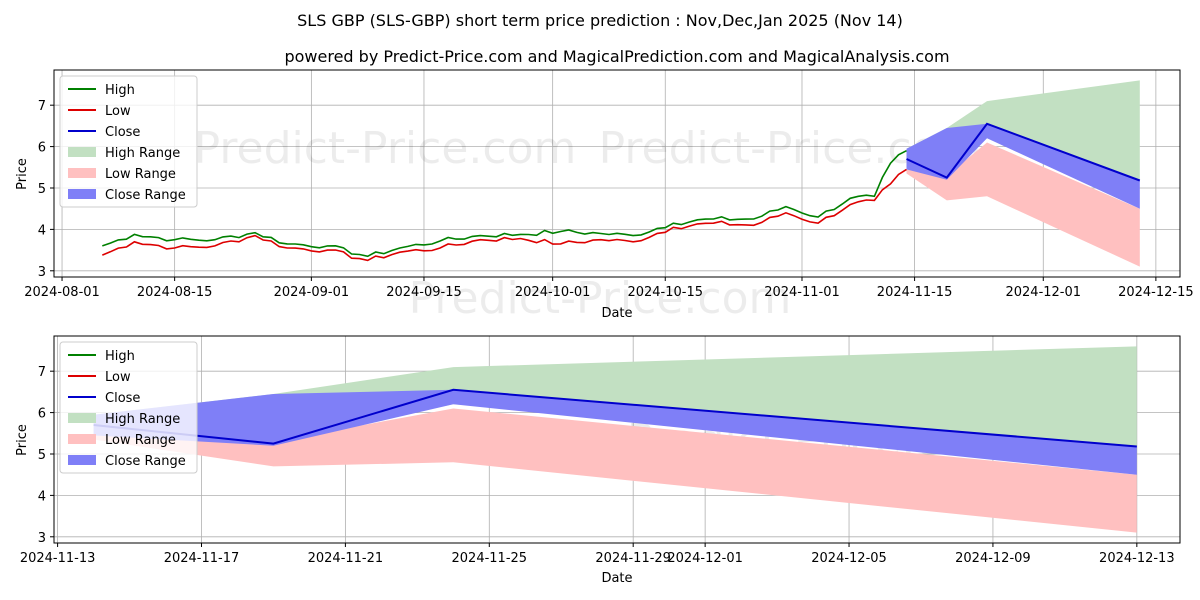  I want to click on top-close-line, so click(1023, 152).